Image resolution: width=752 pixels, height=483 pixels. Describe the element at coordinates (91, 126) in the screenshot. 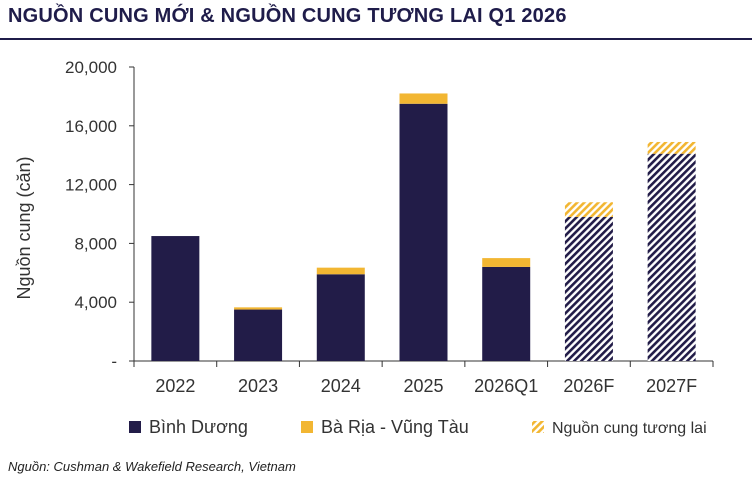

I see `y-tick-label: 16,000` at that location.